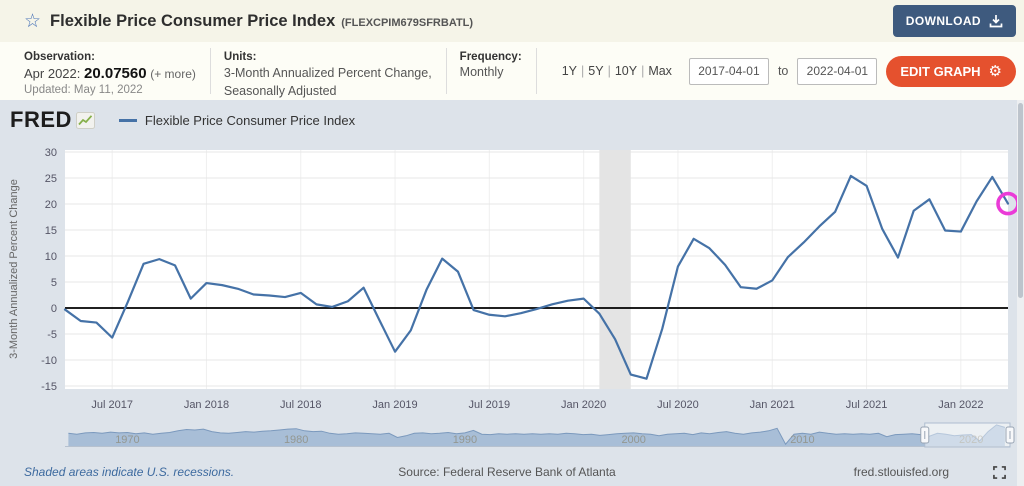 This screenshot has height=486, width=1024. Describe the element at coordinates (85, 120) in the screenshot. I see `fred-logo-chart-icon` at that location.